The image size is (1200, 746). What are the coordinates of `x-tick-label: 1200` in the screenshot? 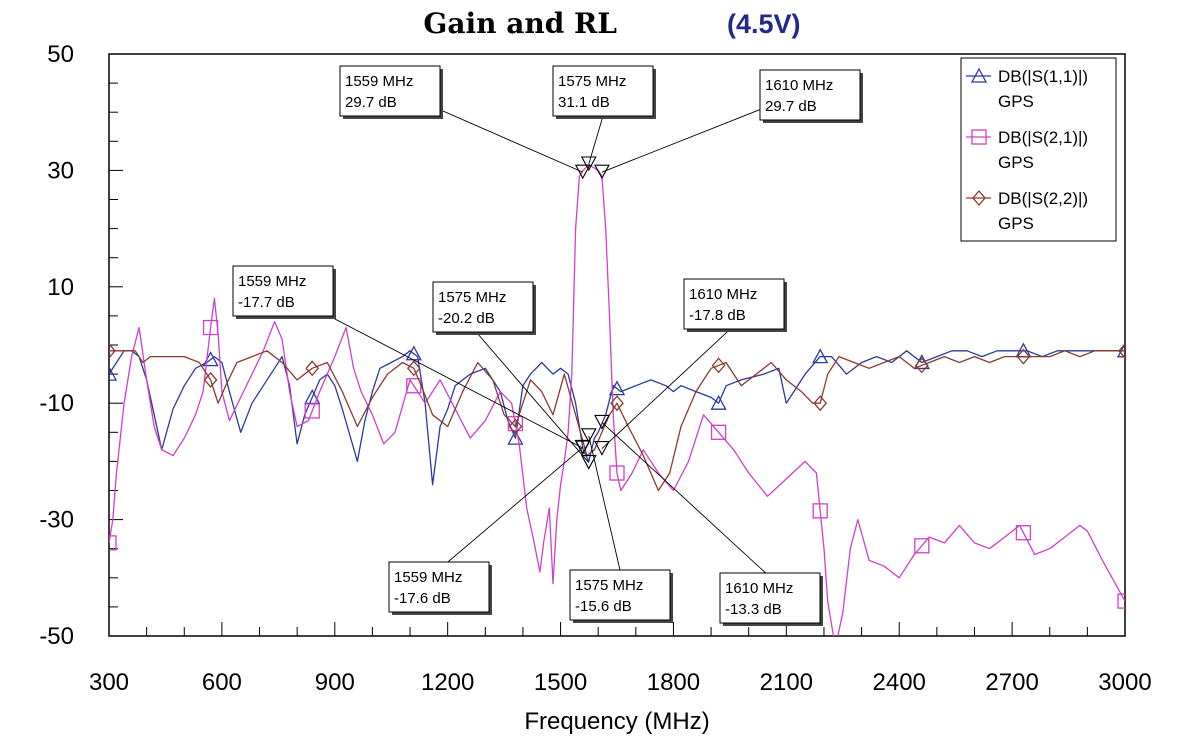 It's located at (447, 682).